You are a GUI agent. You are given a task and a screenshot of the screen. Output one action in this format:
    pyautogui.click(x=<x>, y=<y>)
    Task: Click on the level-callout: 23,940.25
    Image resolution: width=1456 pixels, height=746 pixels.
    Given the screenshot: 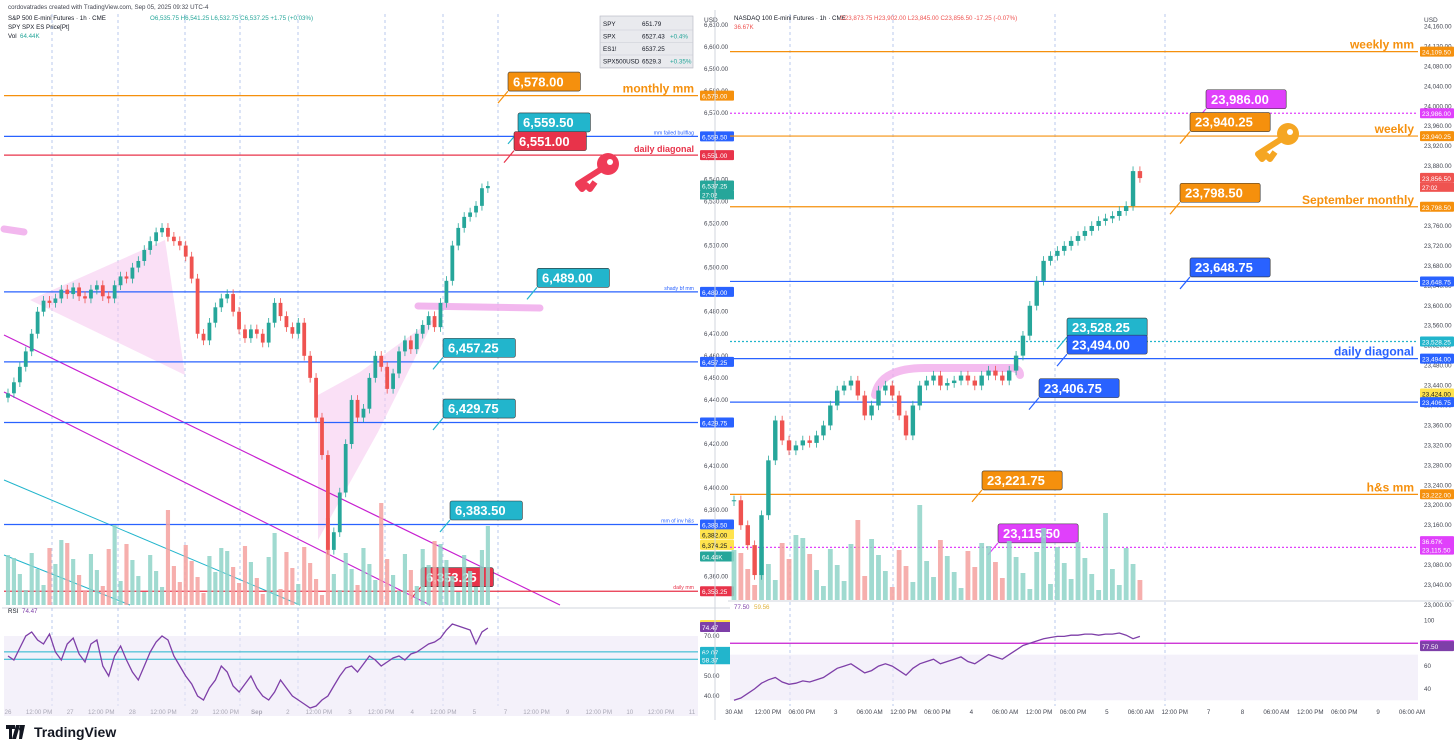 What is the action you would take?
    pyautogui.click(x=1225, y=128)
    